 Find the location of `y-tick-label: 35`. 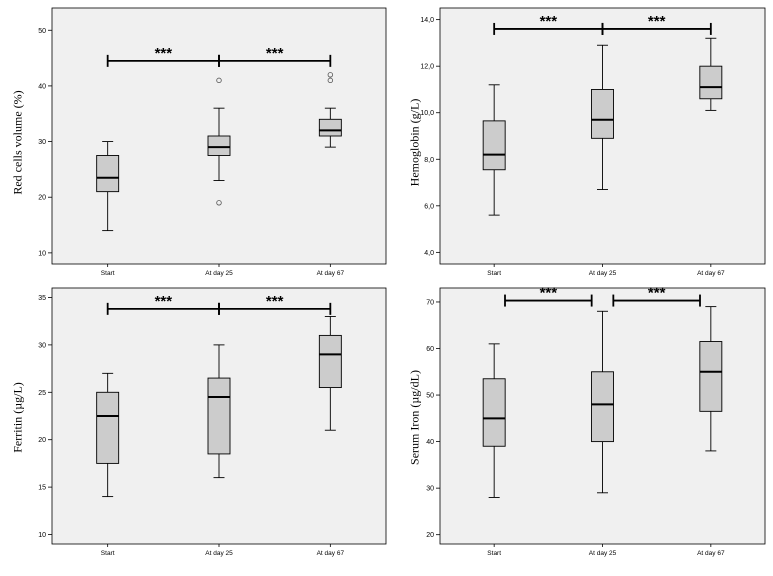

y-tick-label: 35 is located at coordinates (42, 298).